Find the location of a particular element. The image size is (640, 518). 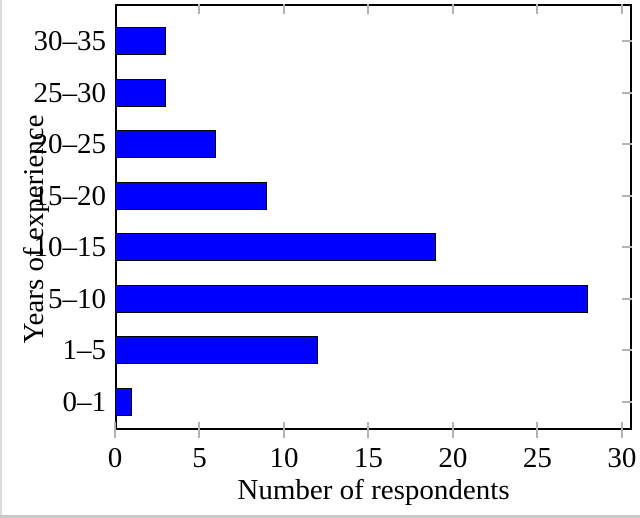

x-tick-label-5: 5 is located at coordinates (199, 458).